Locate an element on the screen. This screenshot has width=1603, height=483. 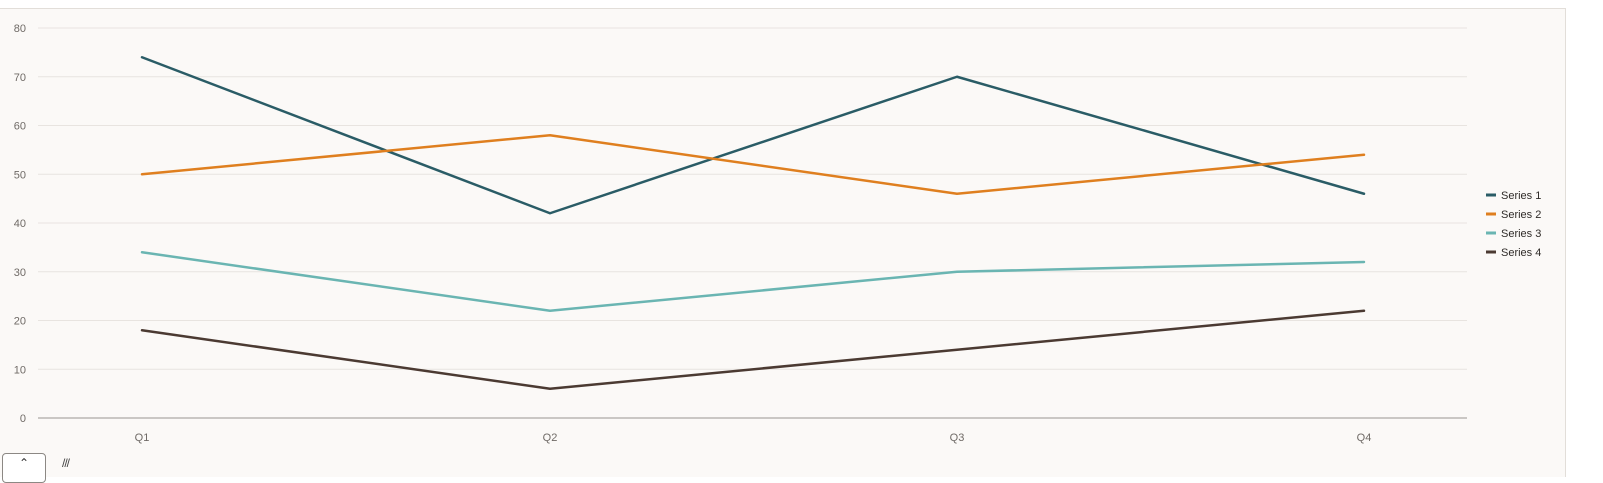
collapse-button: ⌃ is located at coordinates (24, 468).